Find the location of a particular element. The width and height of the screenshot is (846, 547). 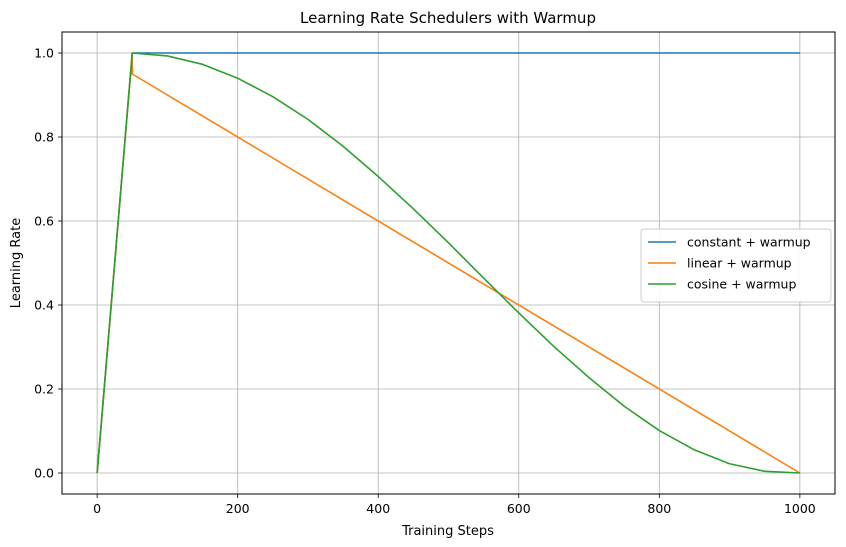

y-axis-label: Learning Rate is located at coordinates (16, 263).